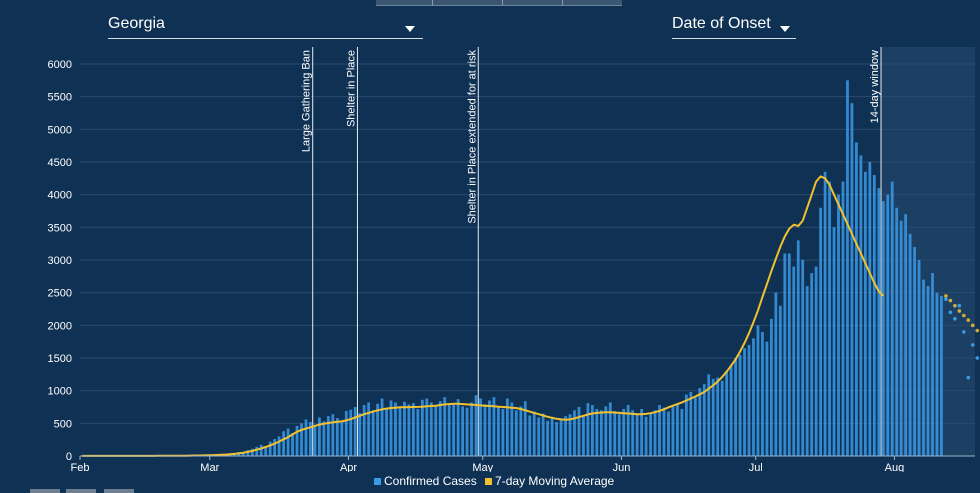 This screenshot has height=493, width=980. What do you see at coordinates (60, 294) in the screenshot?
I see `y-tick-label: 2500` at bounding box center [60, 294].